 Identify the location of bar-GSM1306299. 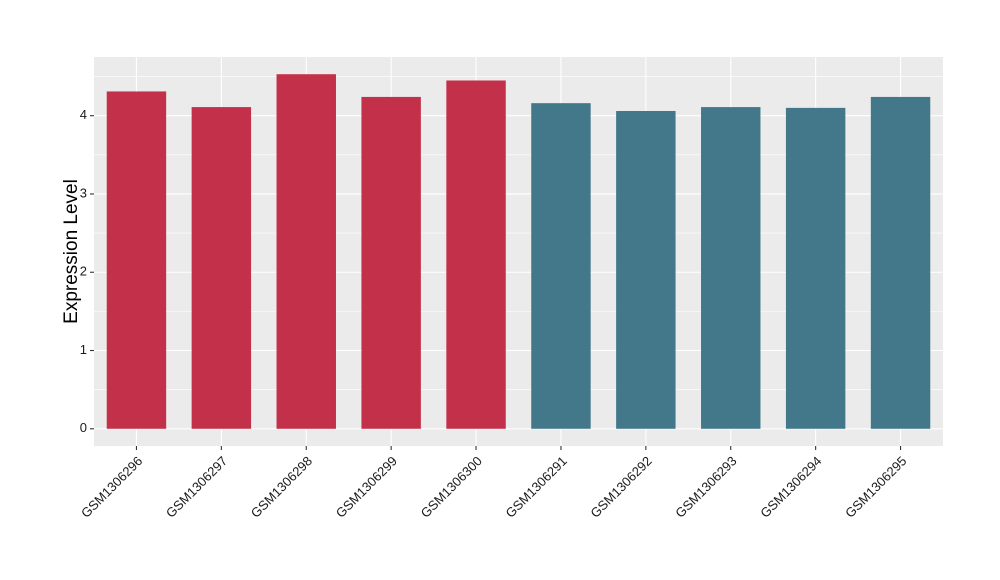
(391, 262).